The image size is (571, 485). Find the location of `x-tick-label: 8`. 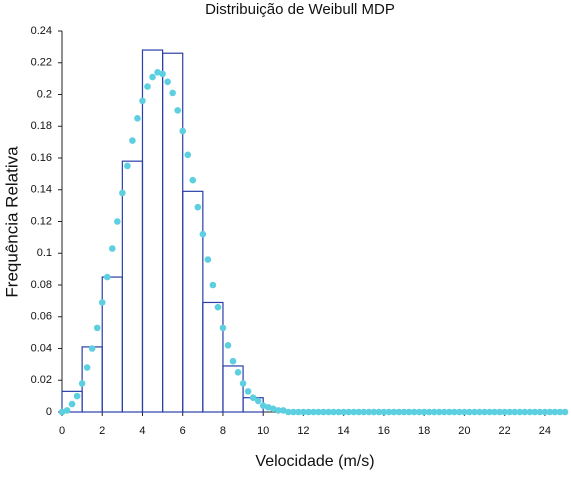

x-tick-label: 8 is located at coordinates (223, 431).